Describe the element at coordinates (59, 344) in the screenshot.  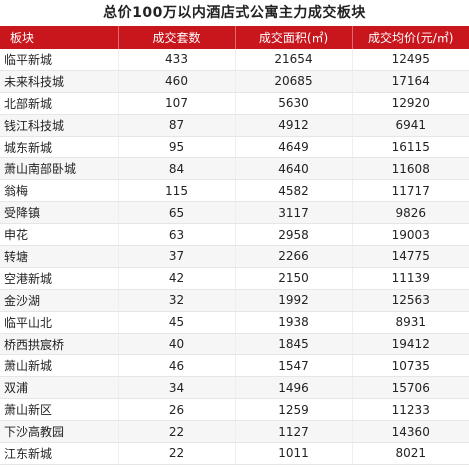
I see `district-cell: 桥西拱宸桥` at that location.